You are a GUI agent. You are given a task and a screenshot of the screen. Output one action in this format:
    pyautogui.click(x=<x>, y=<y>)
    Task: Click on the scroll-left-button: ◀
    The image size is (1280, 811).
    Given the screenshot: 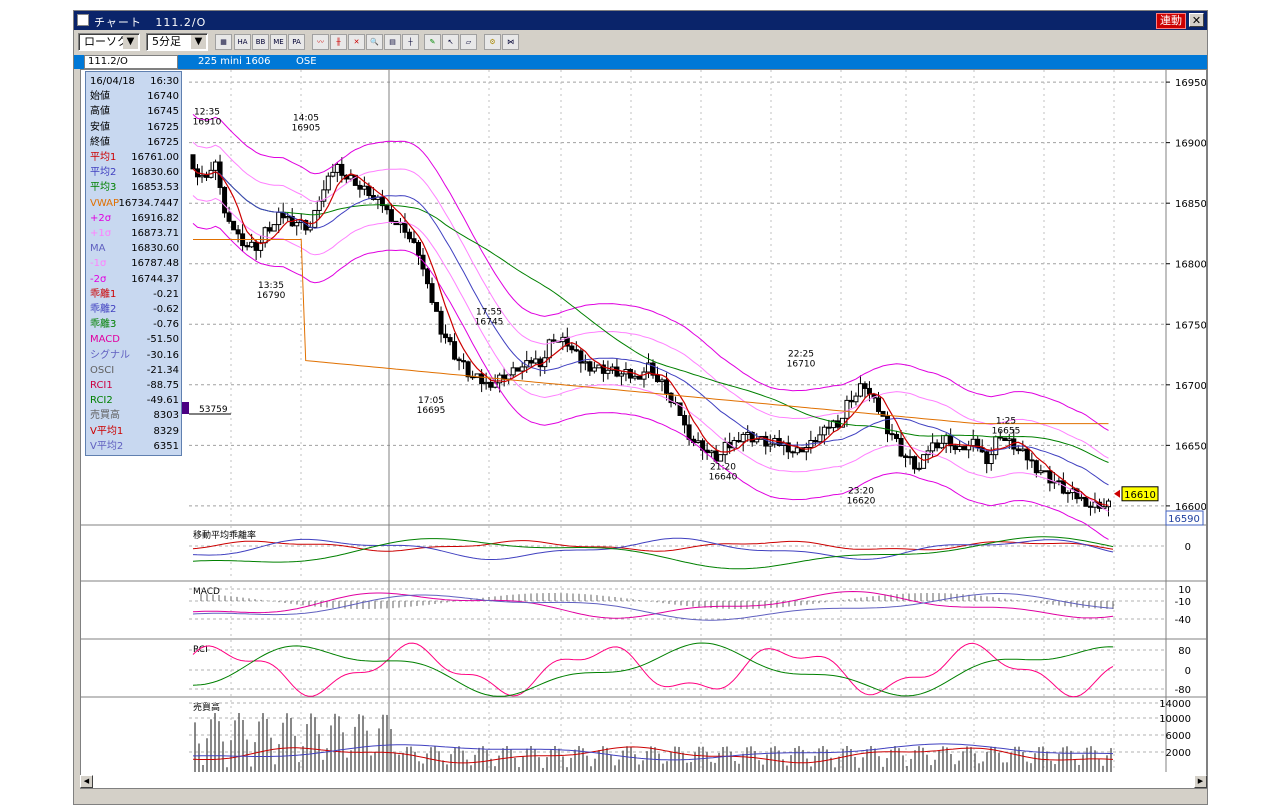 What is the action you would take?
    pyautogui.click(x=86, y=781)
    